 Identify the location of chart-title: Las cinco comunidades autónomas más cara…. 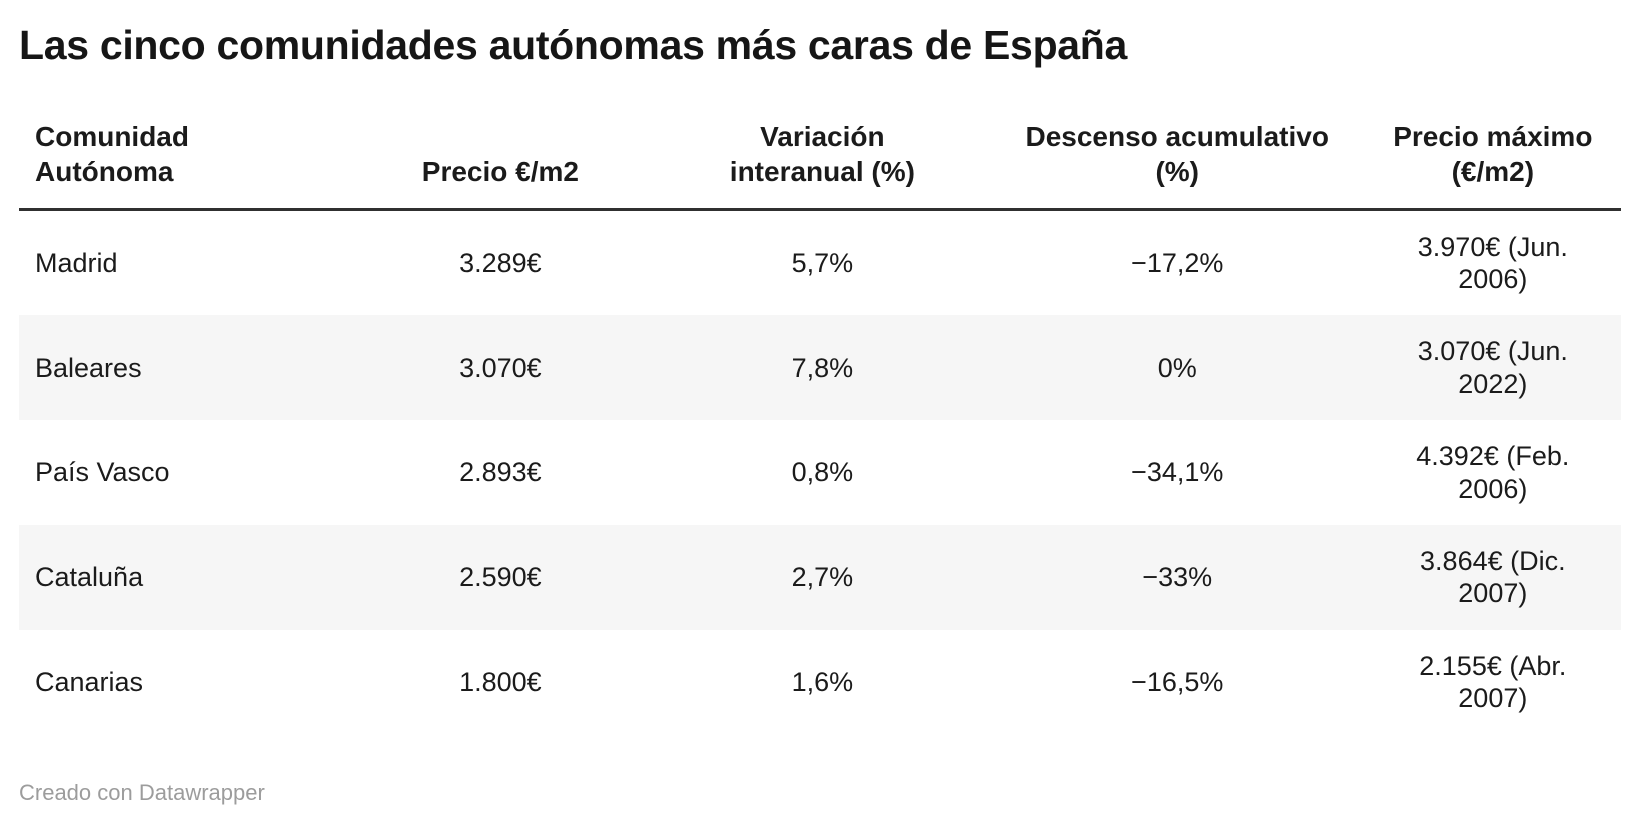
(573, 45).